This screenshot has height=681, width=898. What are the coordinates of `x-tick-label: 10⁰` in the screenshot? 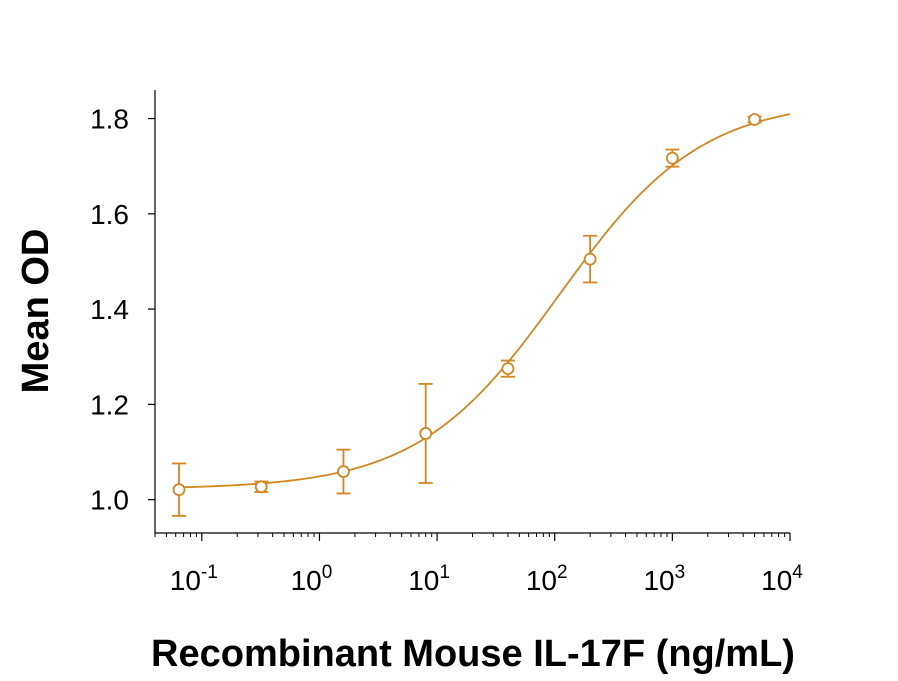 It's located at (312, 579).